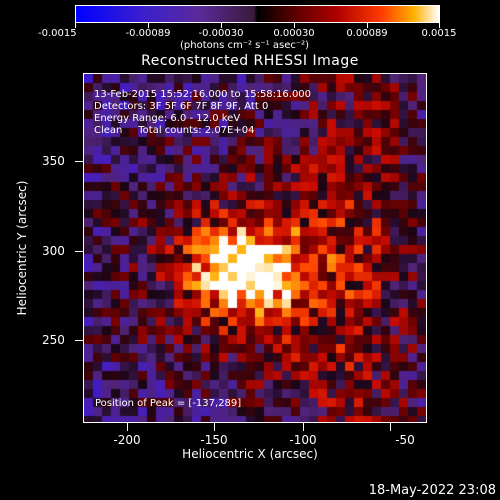  Describe the element at coordinates (53, 251) in the screenshot. I see `y-tick-label: 300` at that location.